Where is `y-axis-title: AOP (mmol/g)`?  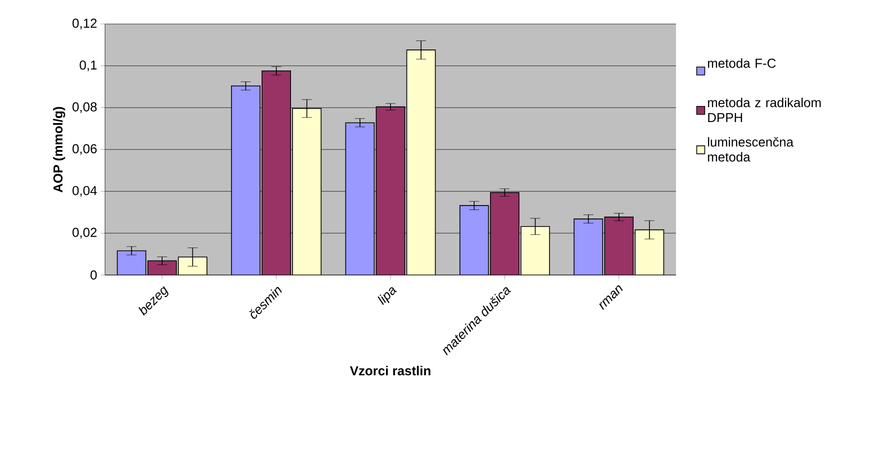
y-axis-title: AOP (mmol/g) is located at coordinates (59, 149).